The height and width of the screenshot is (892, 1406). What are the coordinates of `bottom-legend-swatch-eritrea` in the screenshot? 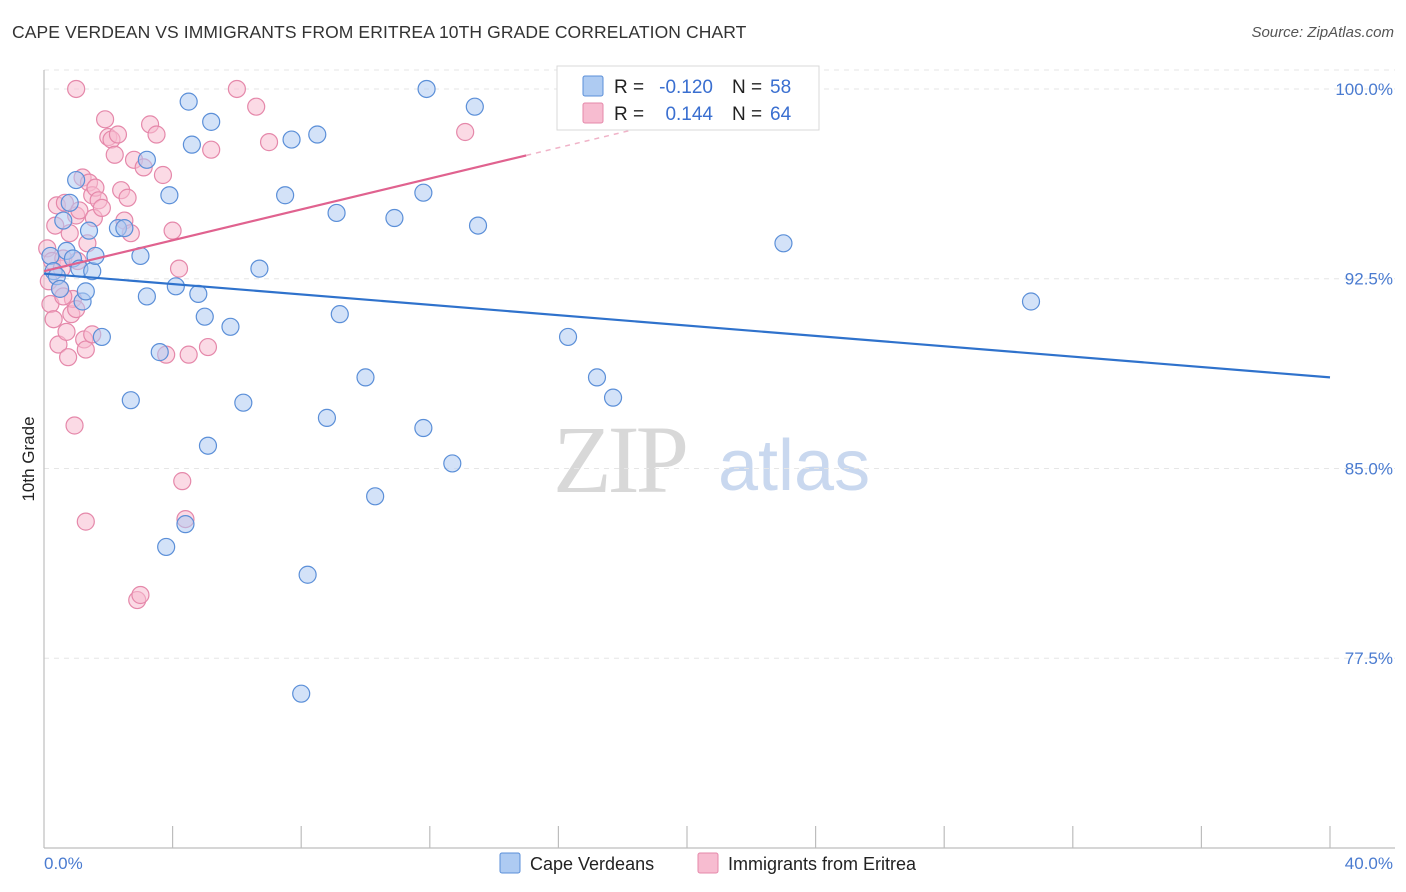 It's located at (708, 863).